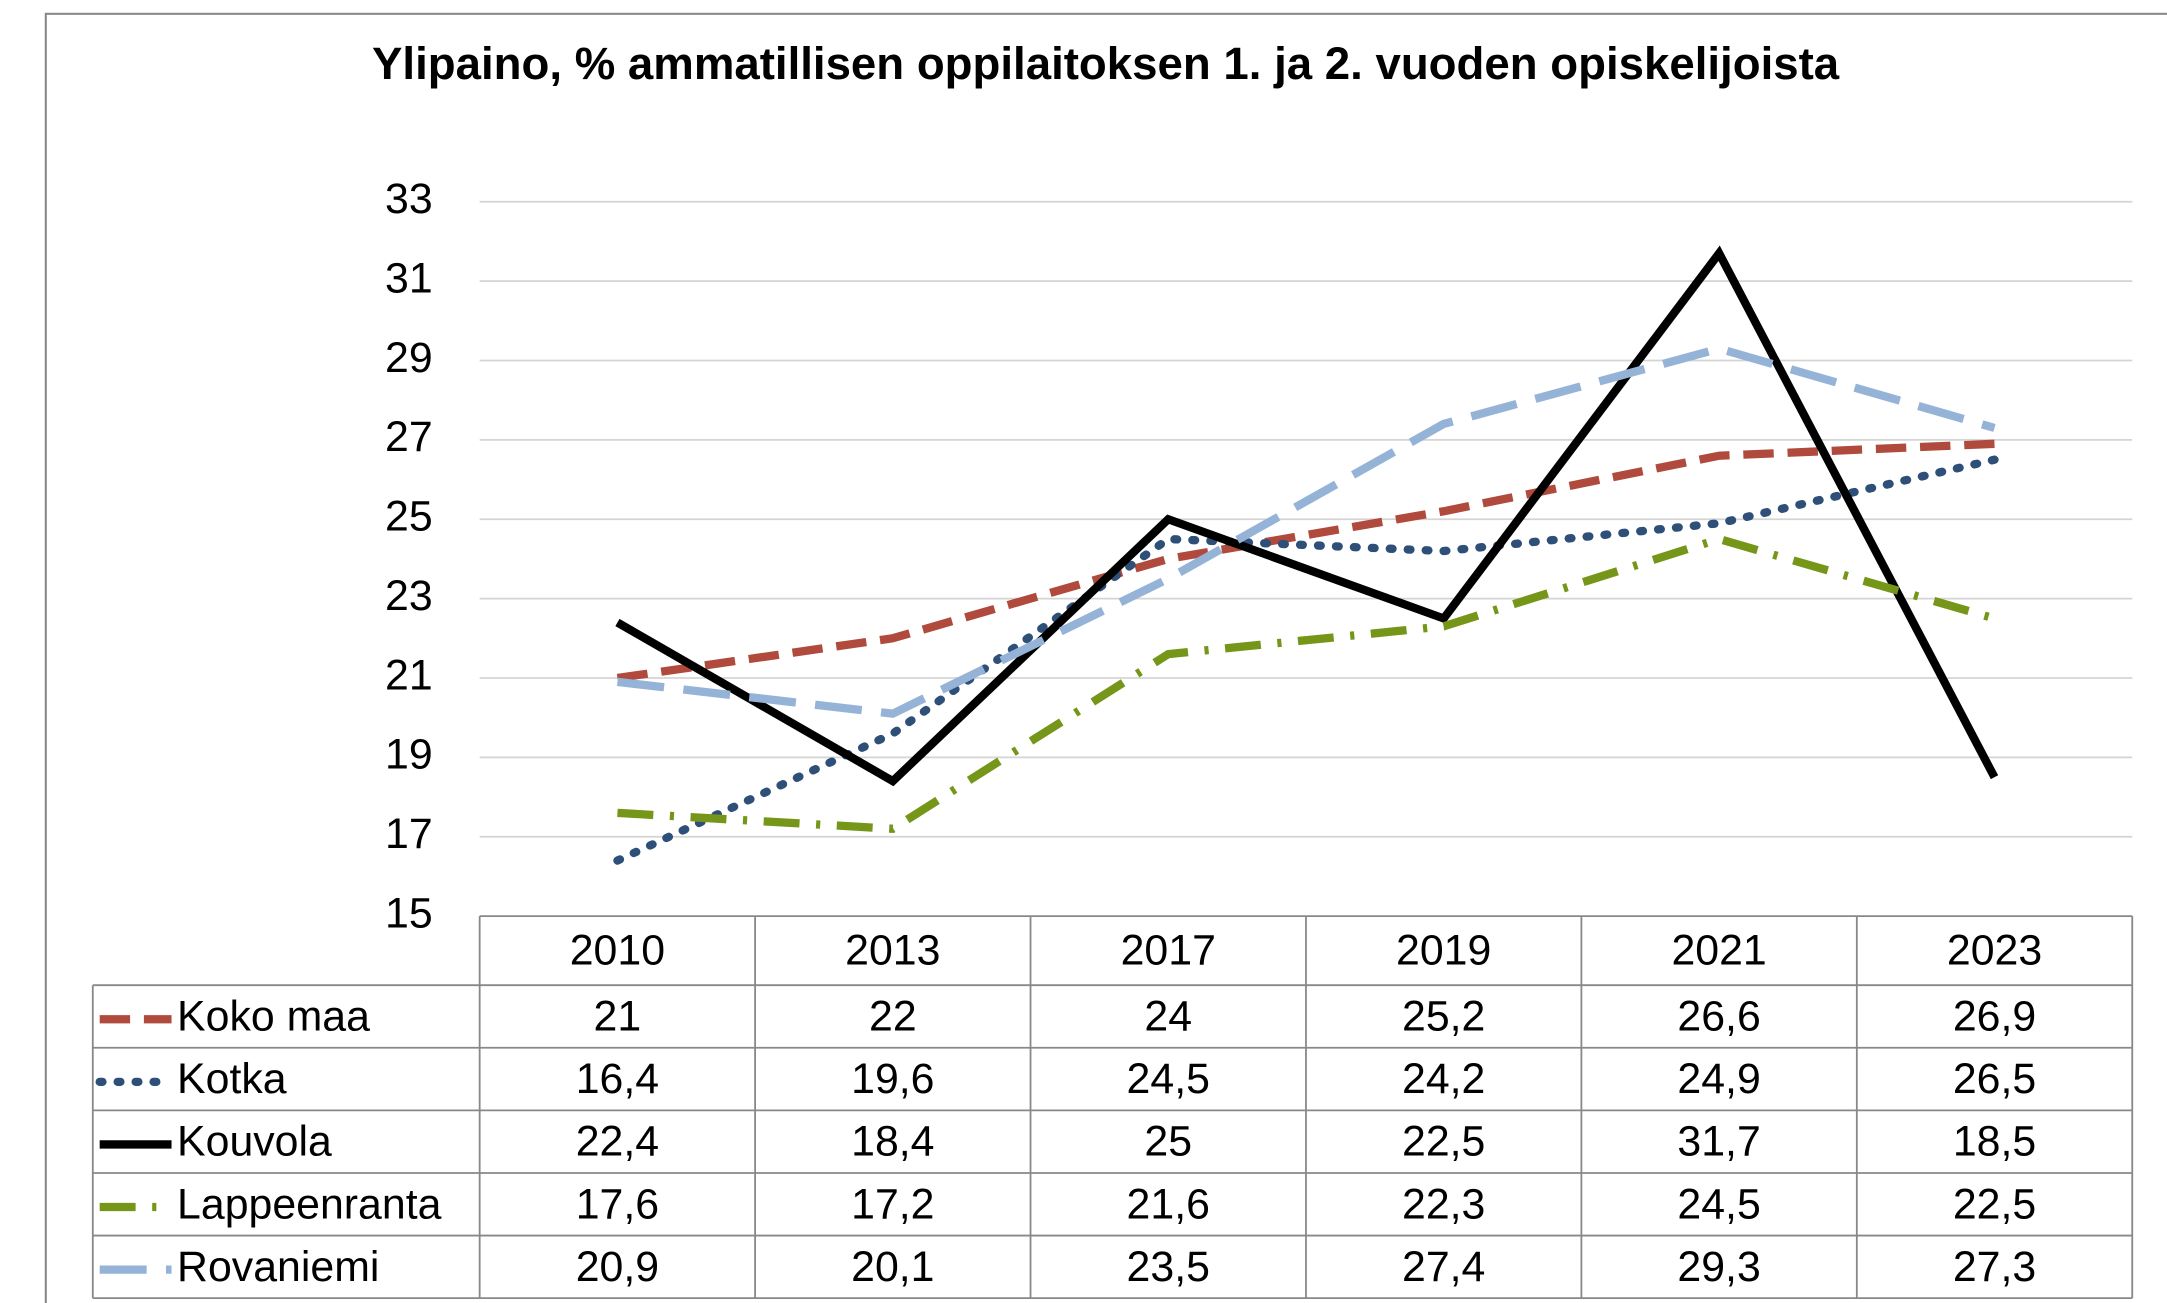 This screenshot has height=1303, width=2167. What do you see at coordinates (1994, 1142) in the screenshot?
I see `table-value: 18,5` at bounding box center [1994, 1142].